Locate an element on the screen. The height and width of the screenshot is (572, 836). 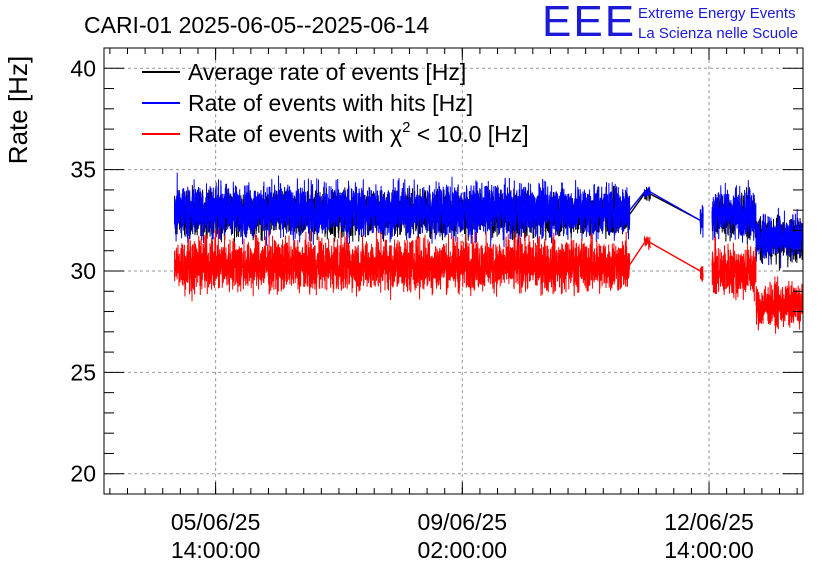
eee-logo: EEE is located at coordinates (589, 23).